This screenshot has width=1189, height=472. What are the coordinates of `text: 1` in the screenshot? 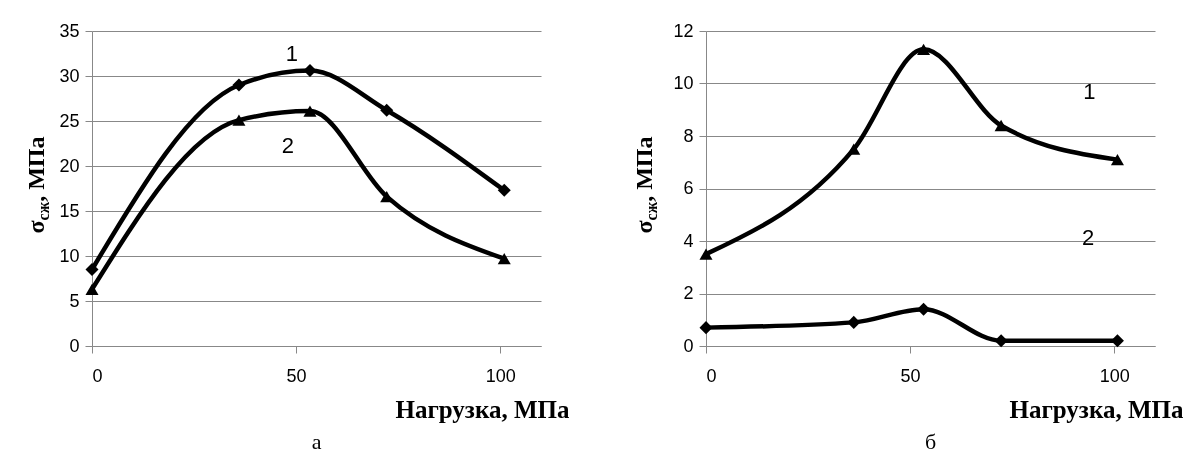 It's located at (1089, 91).